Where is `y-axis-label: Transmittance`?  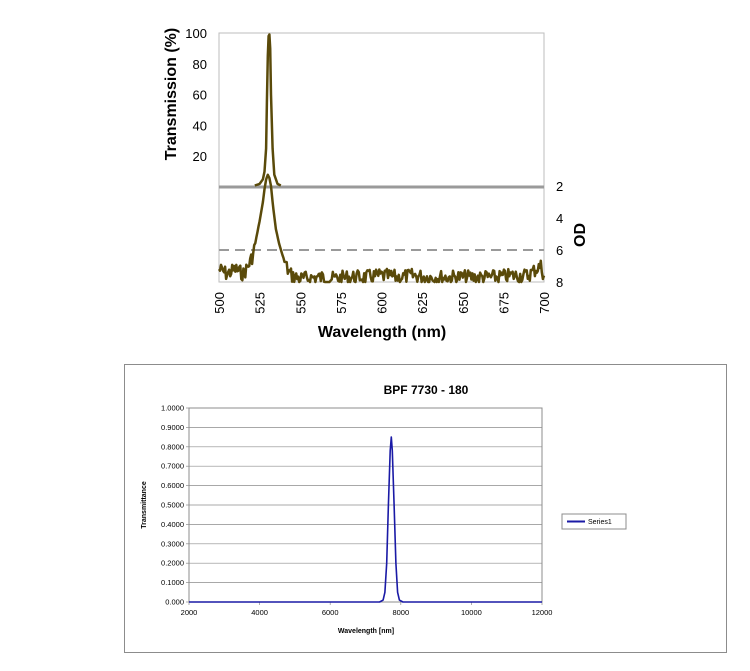
y-axis-label: Transmittance is located at coordinates (144, 505).